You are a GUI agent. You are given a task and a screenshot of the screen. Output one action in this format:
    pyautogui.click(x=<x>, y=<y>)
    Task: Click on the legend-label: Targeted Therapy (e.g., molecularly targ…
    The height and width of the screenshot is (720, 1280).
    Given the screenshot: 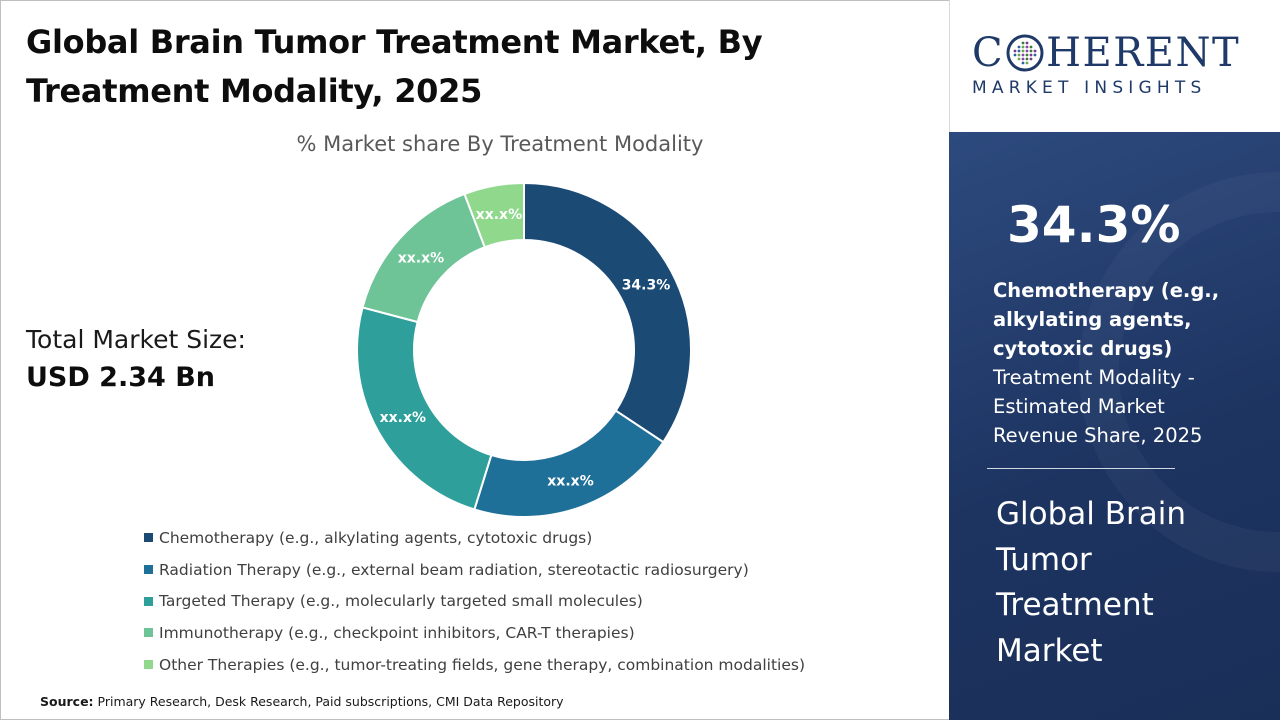 What is the action you would take?
    pyautogui.click(x=401, y=601)
    